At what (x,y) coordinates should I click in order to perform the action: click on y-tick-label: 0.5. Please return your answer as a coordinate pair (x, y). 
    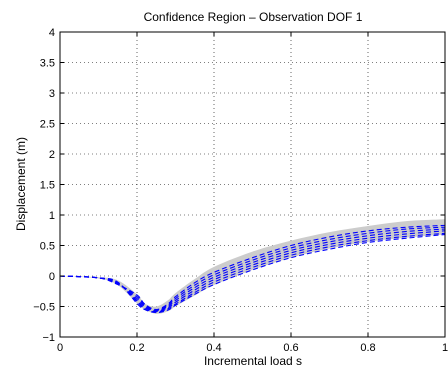
    Looking at the image, I should click on (47, 247).